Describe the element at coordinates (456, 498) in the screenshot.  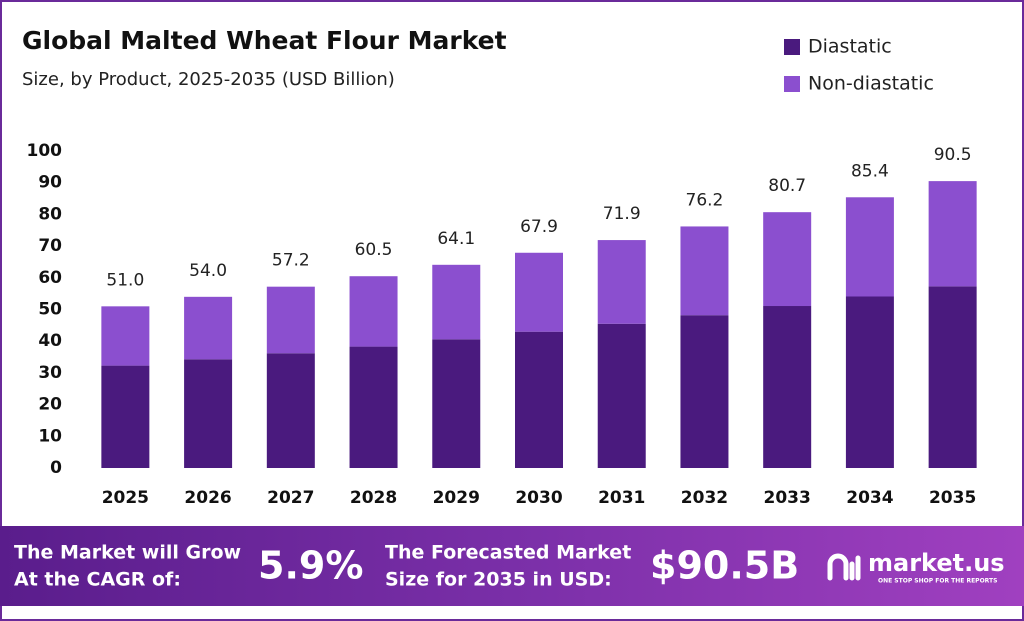
I see `x-tick-label: 2029` at that location.